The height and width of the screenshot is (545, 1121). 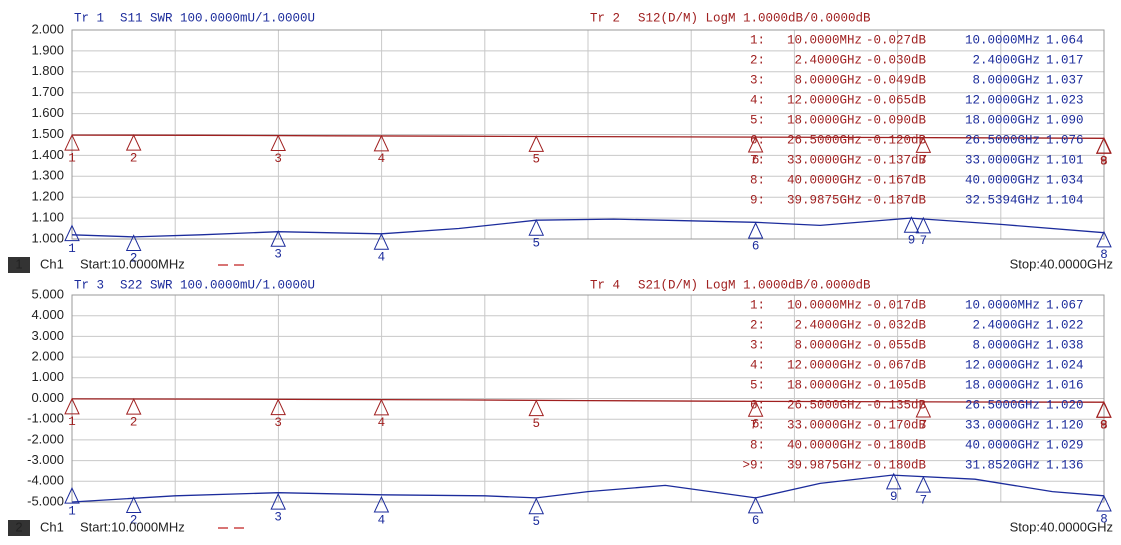 What do you see at coordinates (1065, 120) in the screenshot?
I see `marker-value: 1.090` at bounding box center [1065, 120].